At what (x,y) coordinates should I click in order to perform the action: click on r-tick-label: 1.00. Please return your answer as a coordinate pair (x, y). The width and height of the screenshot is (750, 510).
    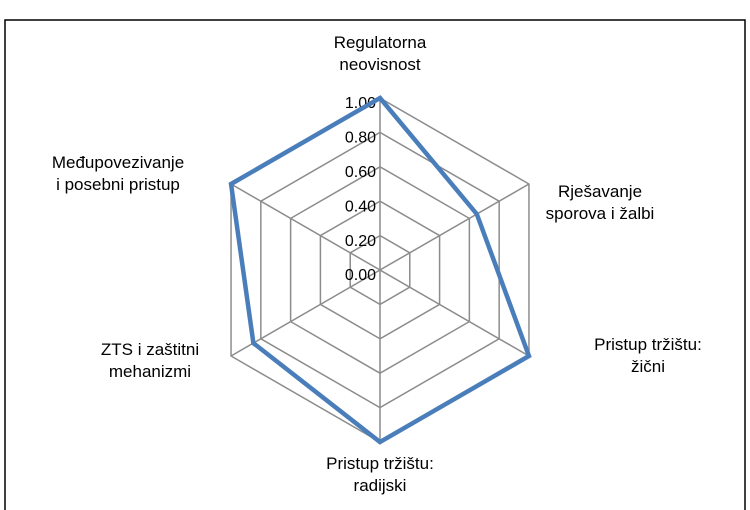
    Looking at the image, I should click on (360, 103).